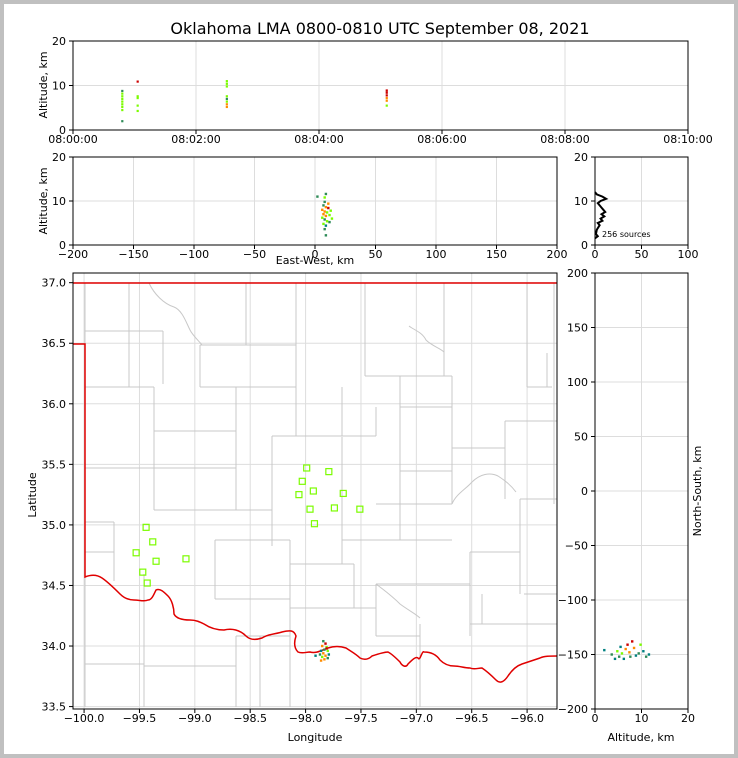  What do you see at coordinates (133, 254) in the screenshot?
I see `x-tick-label: −150` at bounding box center [133, 254].